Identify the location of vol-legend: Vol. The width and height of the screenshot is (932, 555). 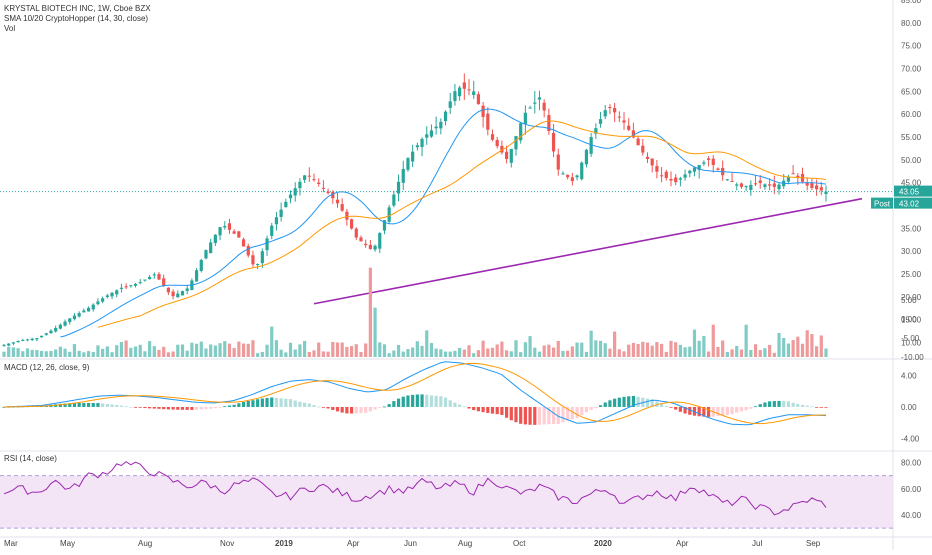
(10, 28).